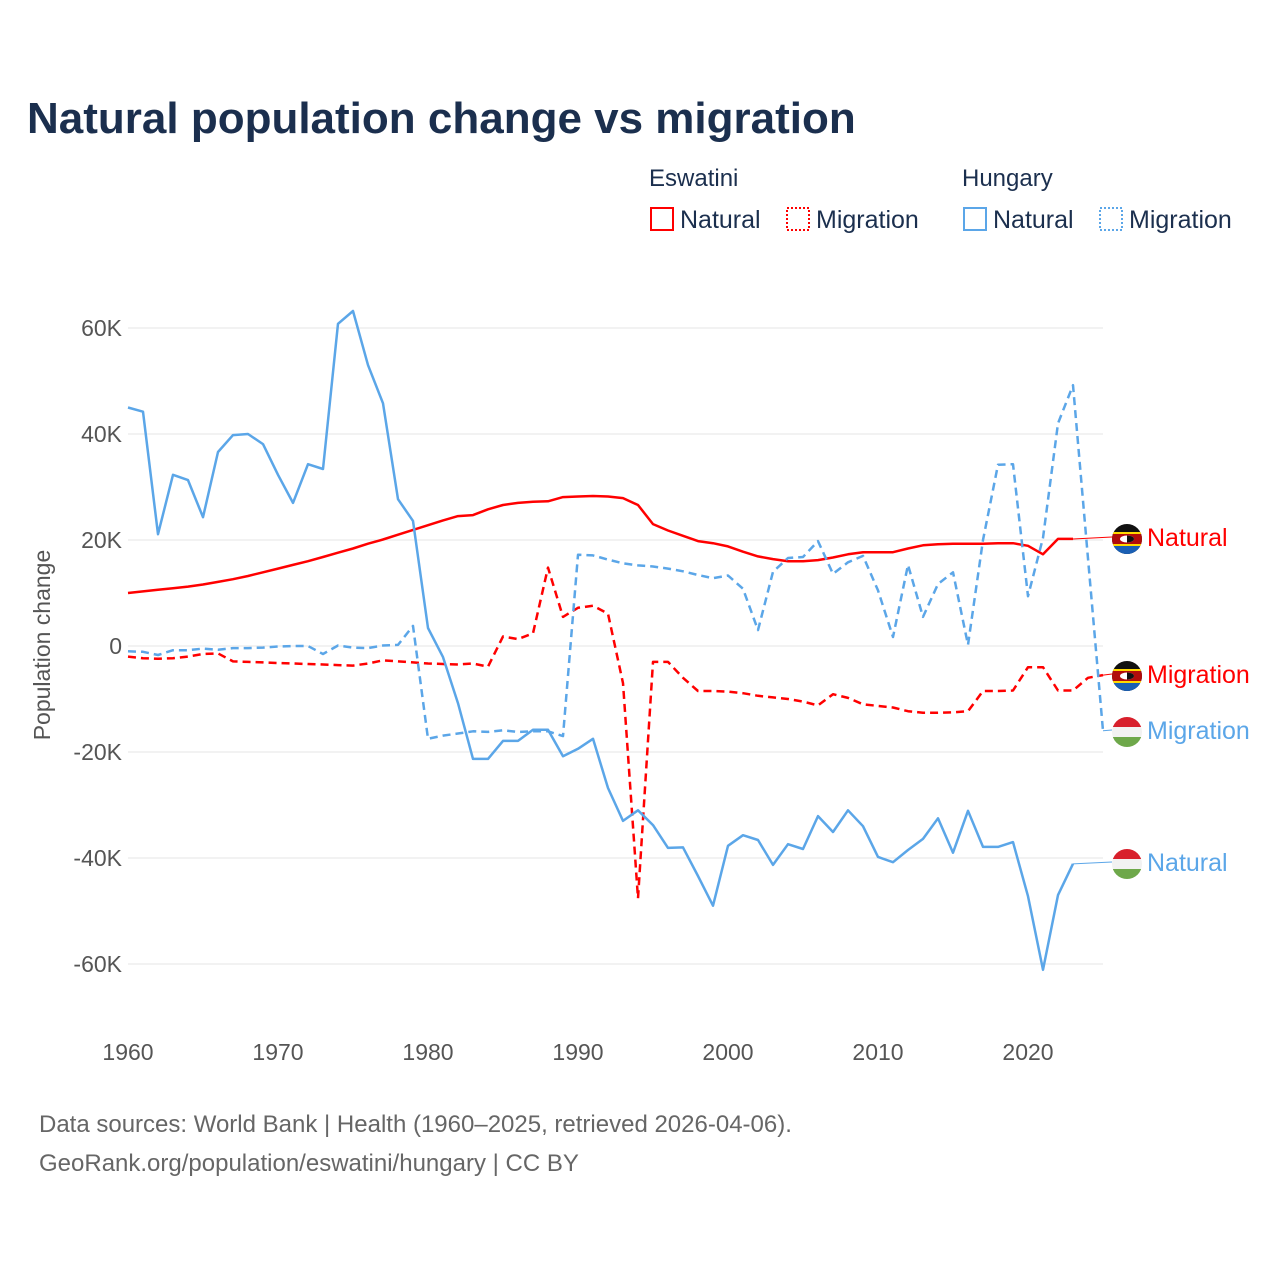 This screenshot has width=1280, height=1285. Describe the element at coordinates (727, 1052) in the screenshot. I see `x-tick-label: 2000` at that location.